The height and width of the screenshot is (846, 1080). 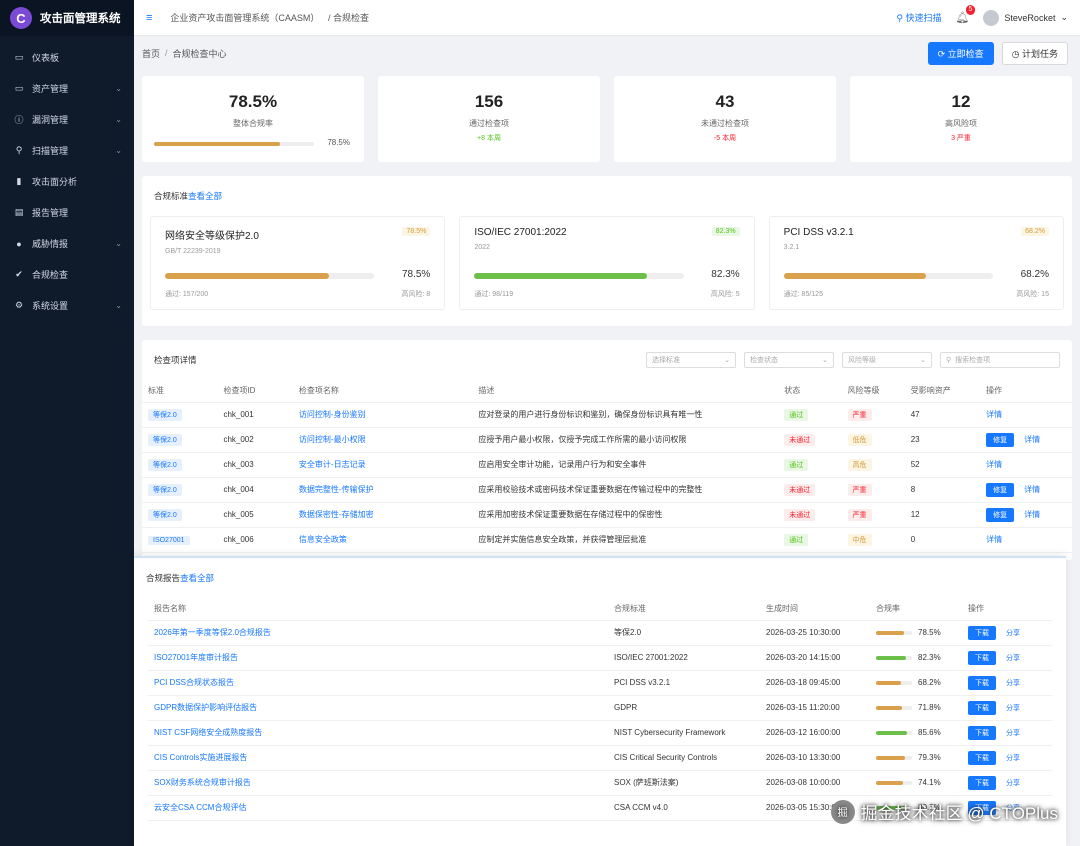 I want to click on cell-report-name: NIST CSF网络安全成熟度报告, so click(x=378, y=733).